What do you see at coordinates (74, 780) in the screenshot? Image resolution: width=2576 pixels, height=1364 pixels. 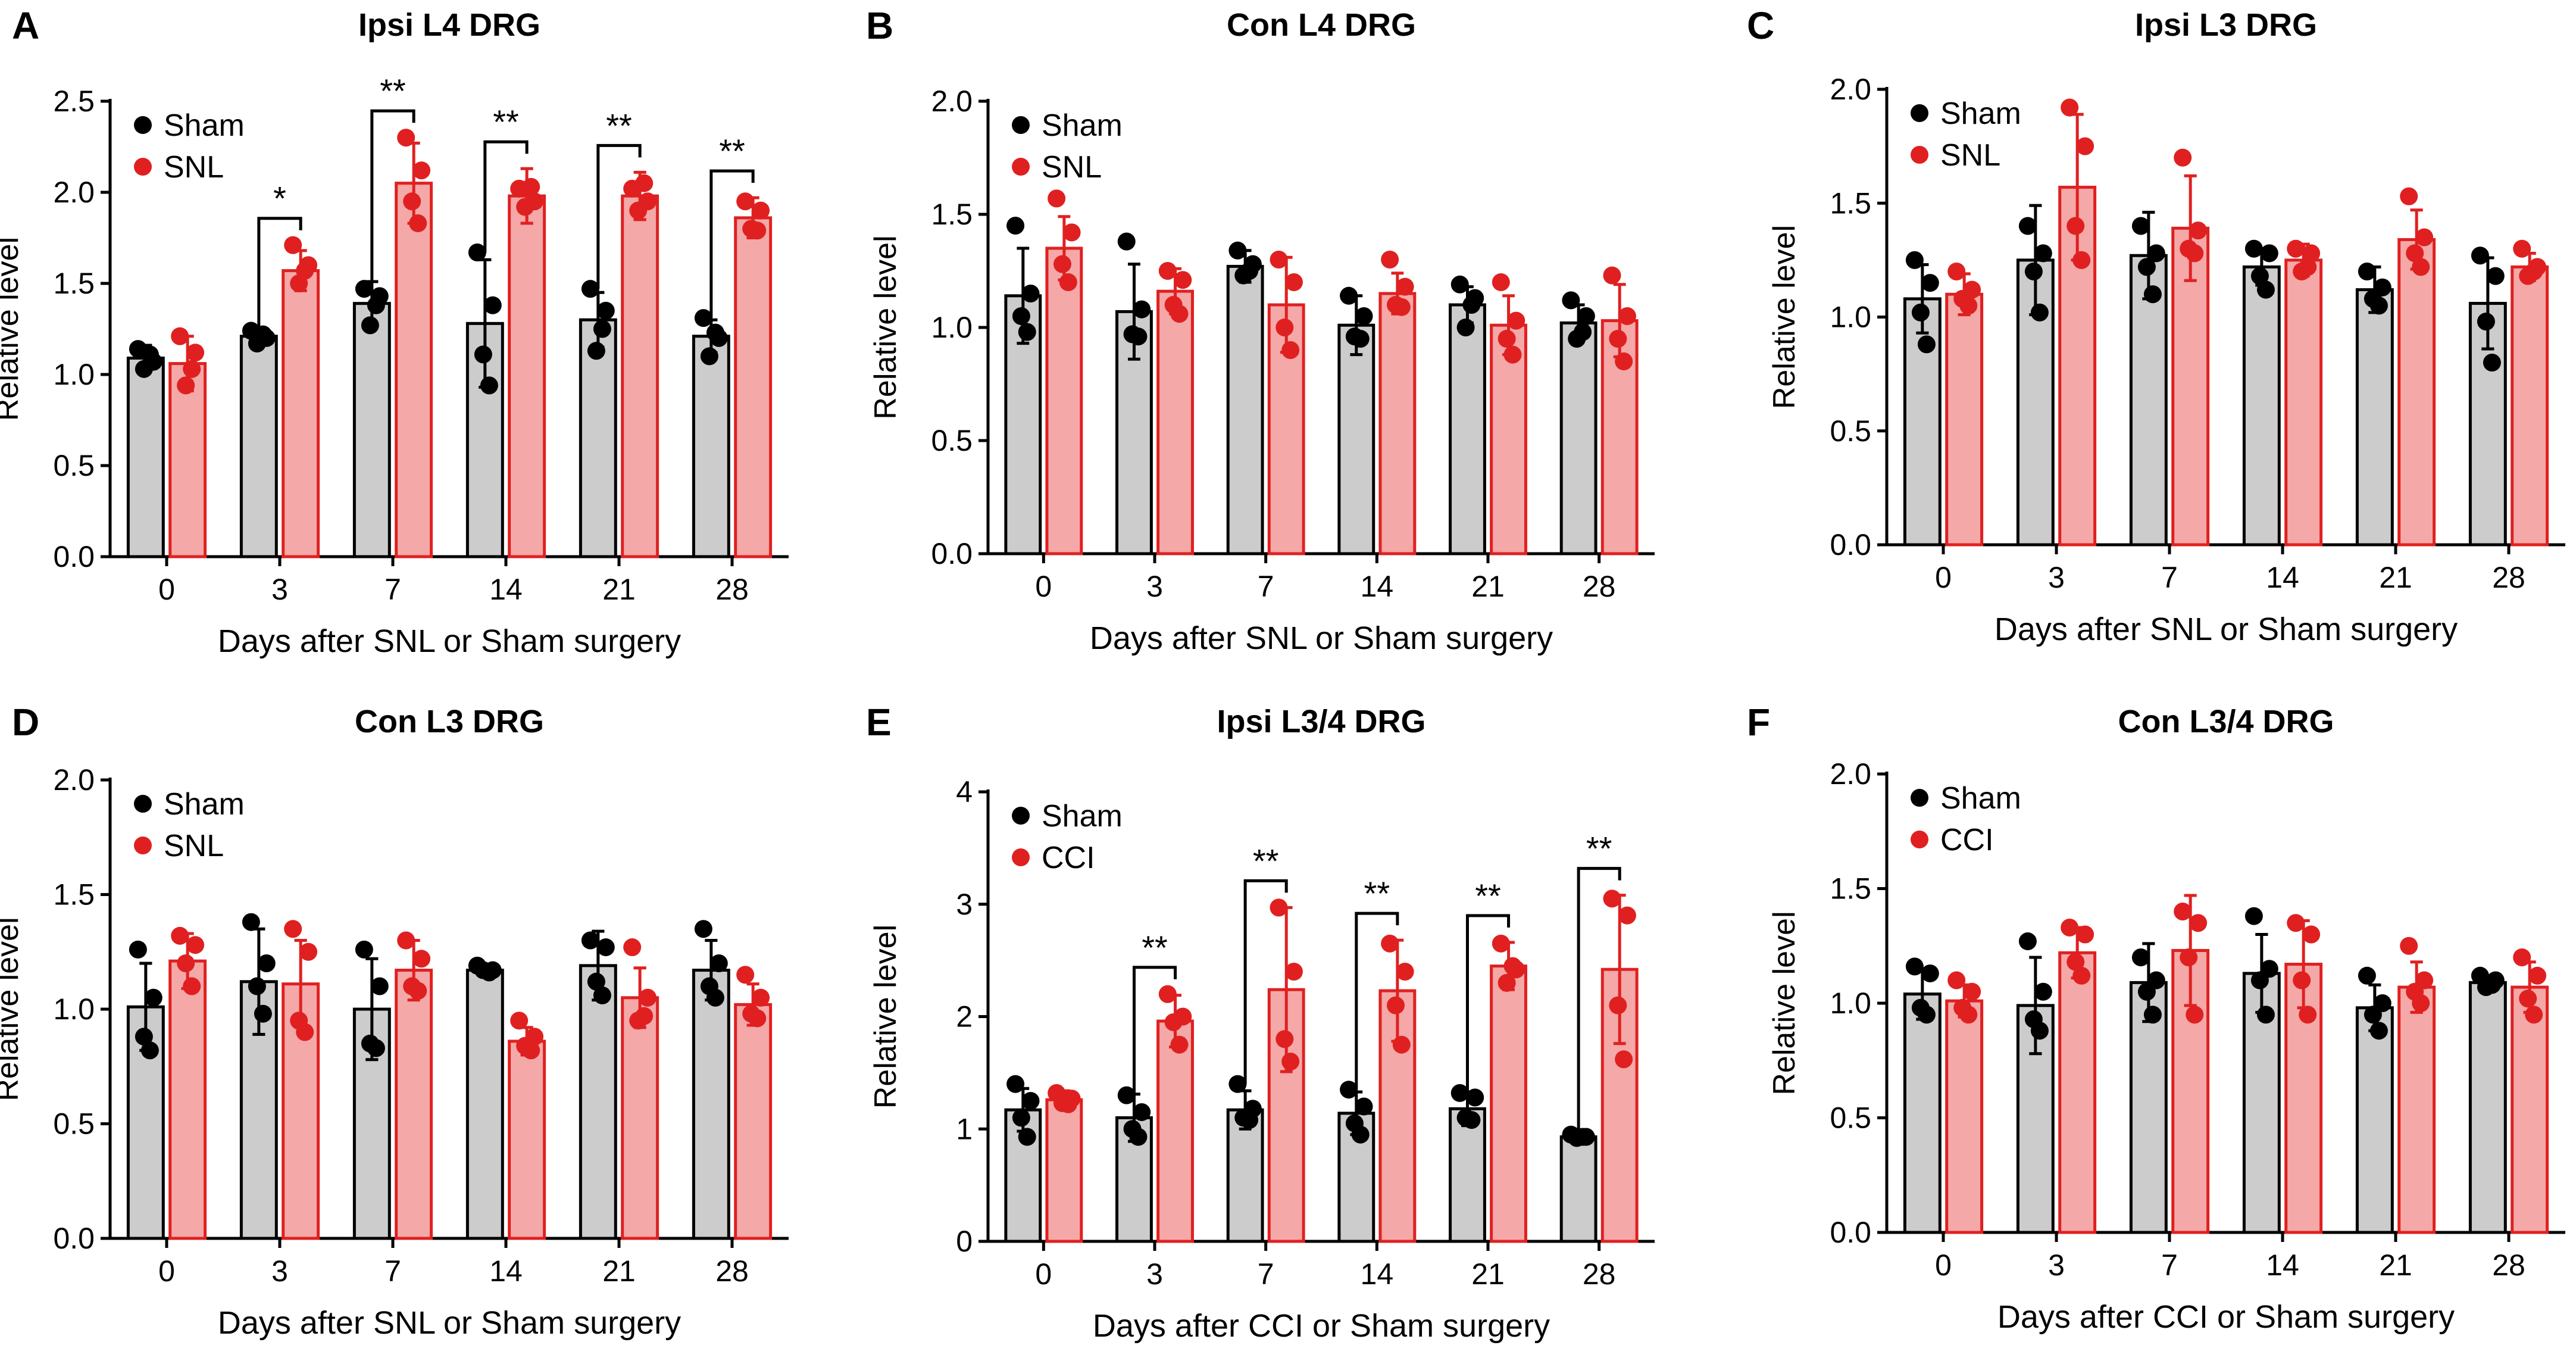 I see `y-tick-label: 2.0` at bounding box center [74, 780].